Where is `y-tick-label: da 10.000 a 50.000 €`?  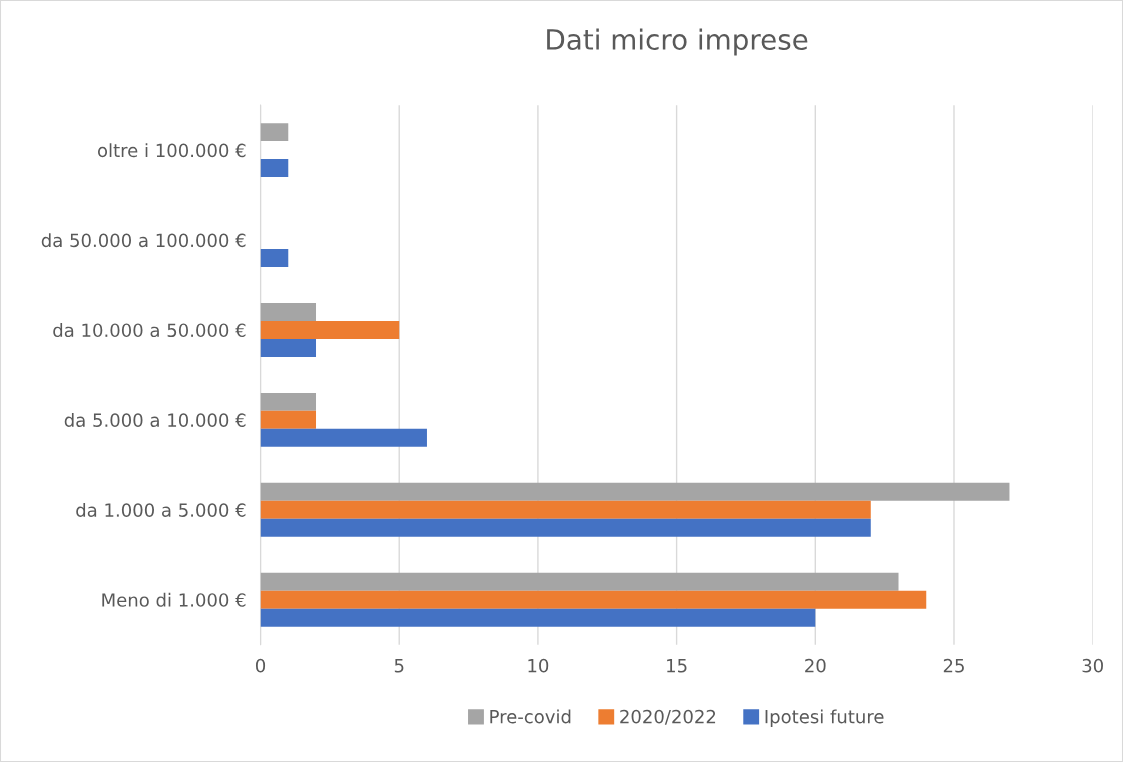 y-tick-label: da 10.000 a 50.000 € is located at coordinates (149, 330).